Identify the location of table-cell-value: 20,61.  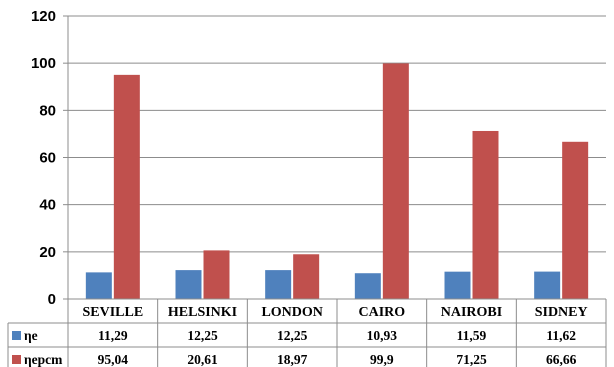
(202, 359).